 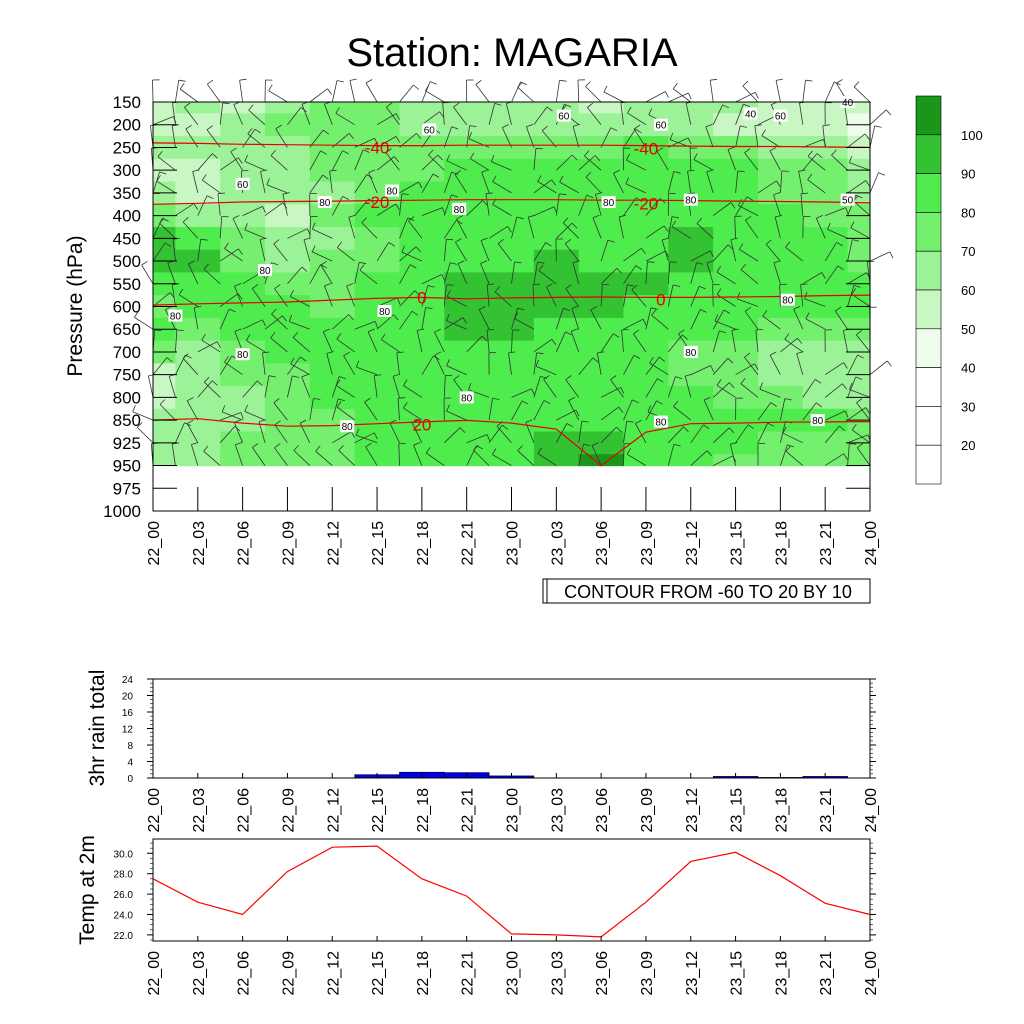 I want to click on pressure-tick-label: 850, so click(x=127, y=420).